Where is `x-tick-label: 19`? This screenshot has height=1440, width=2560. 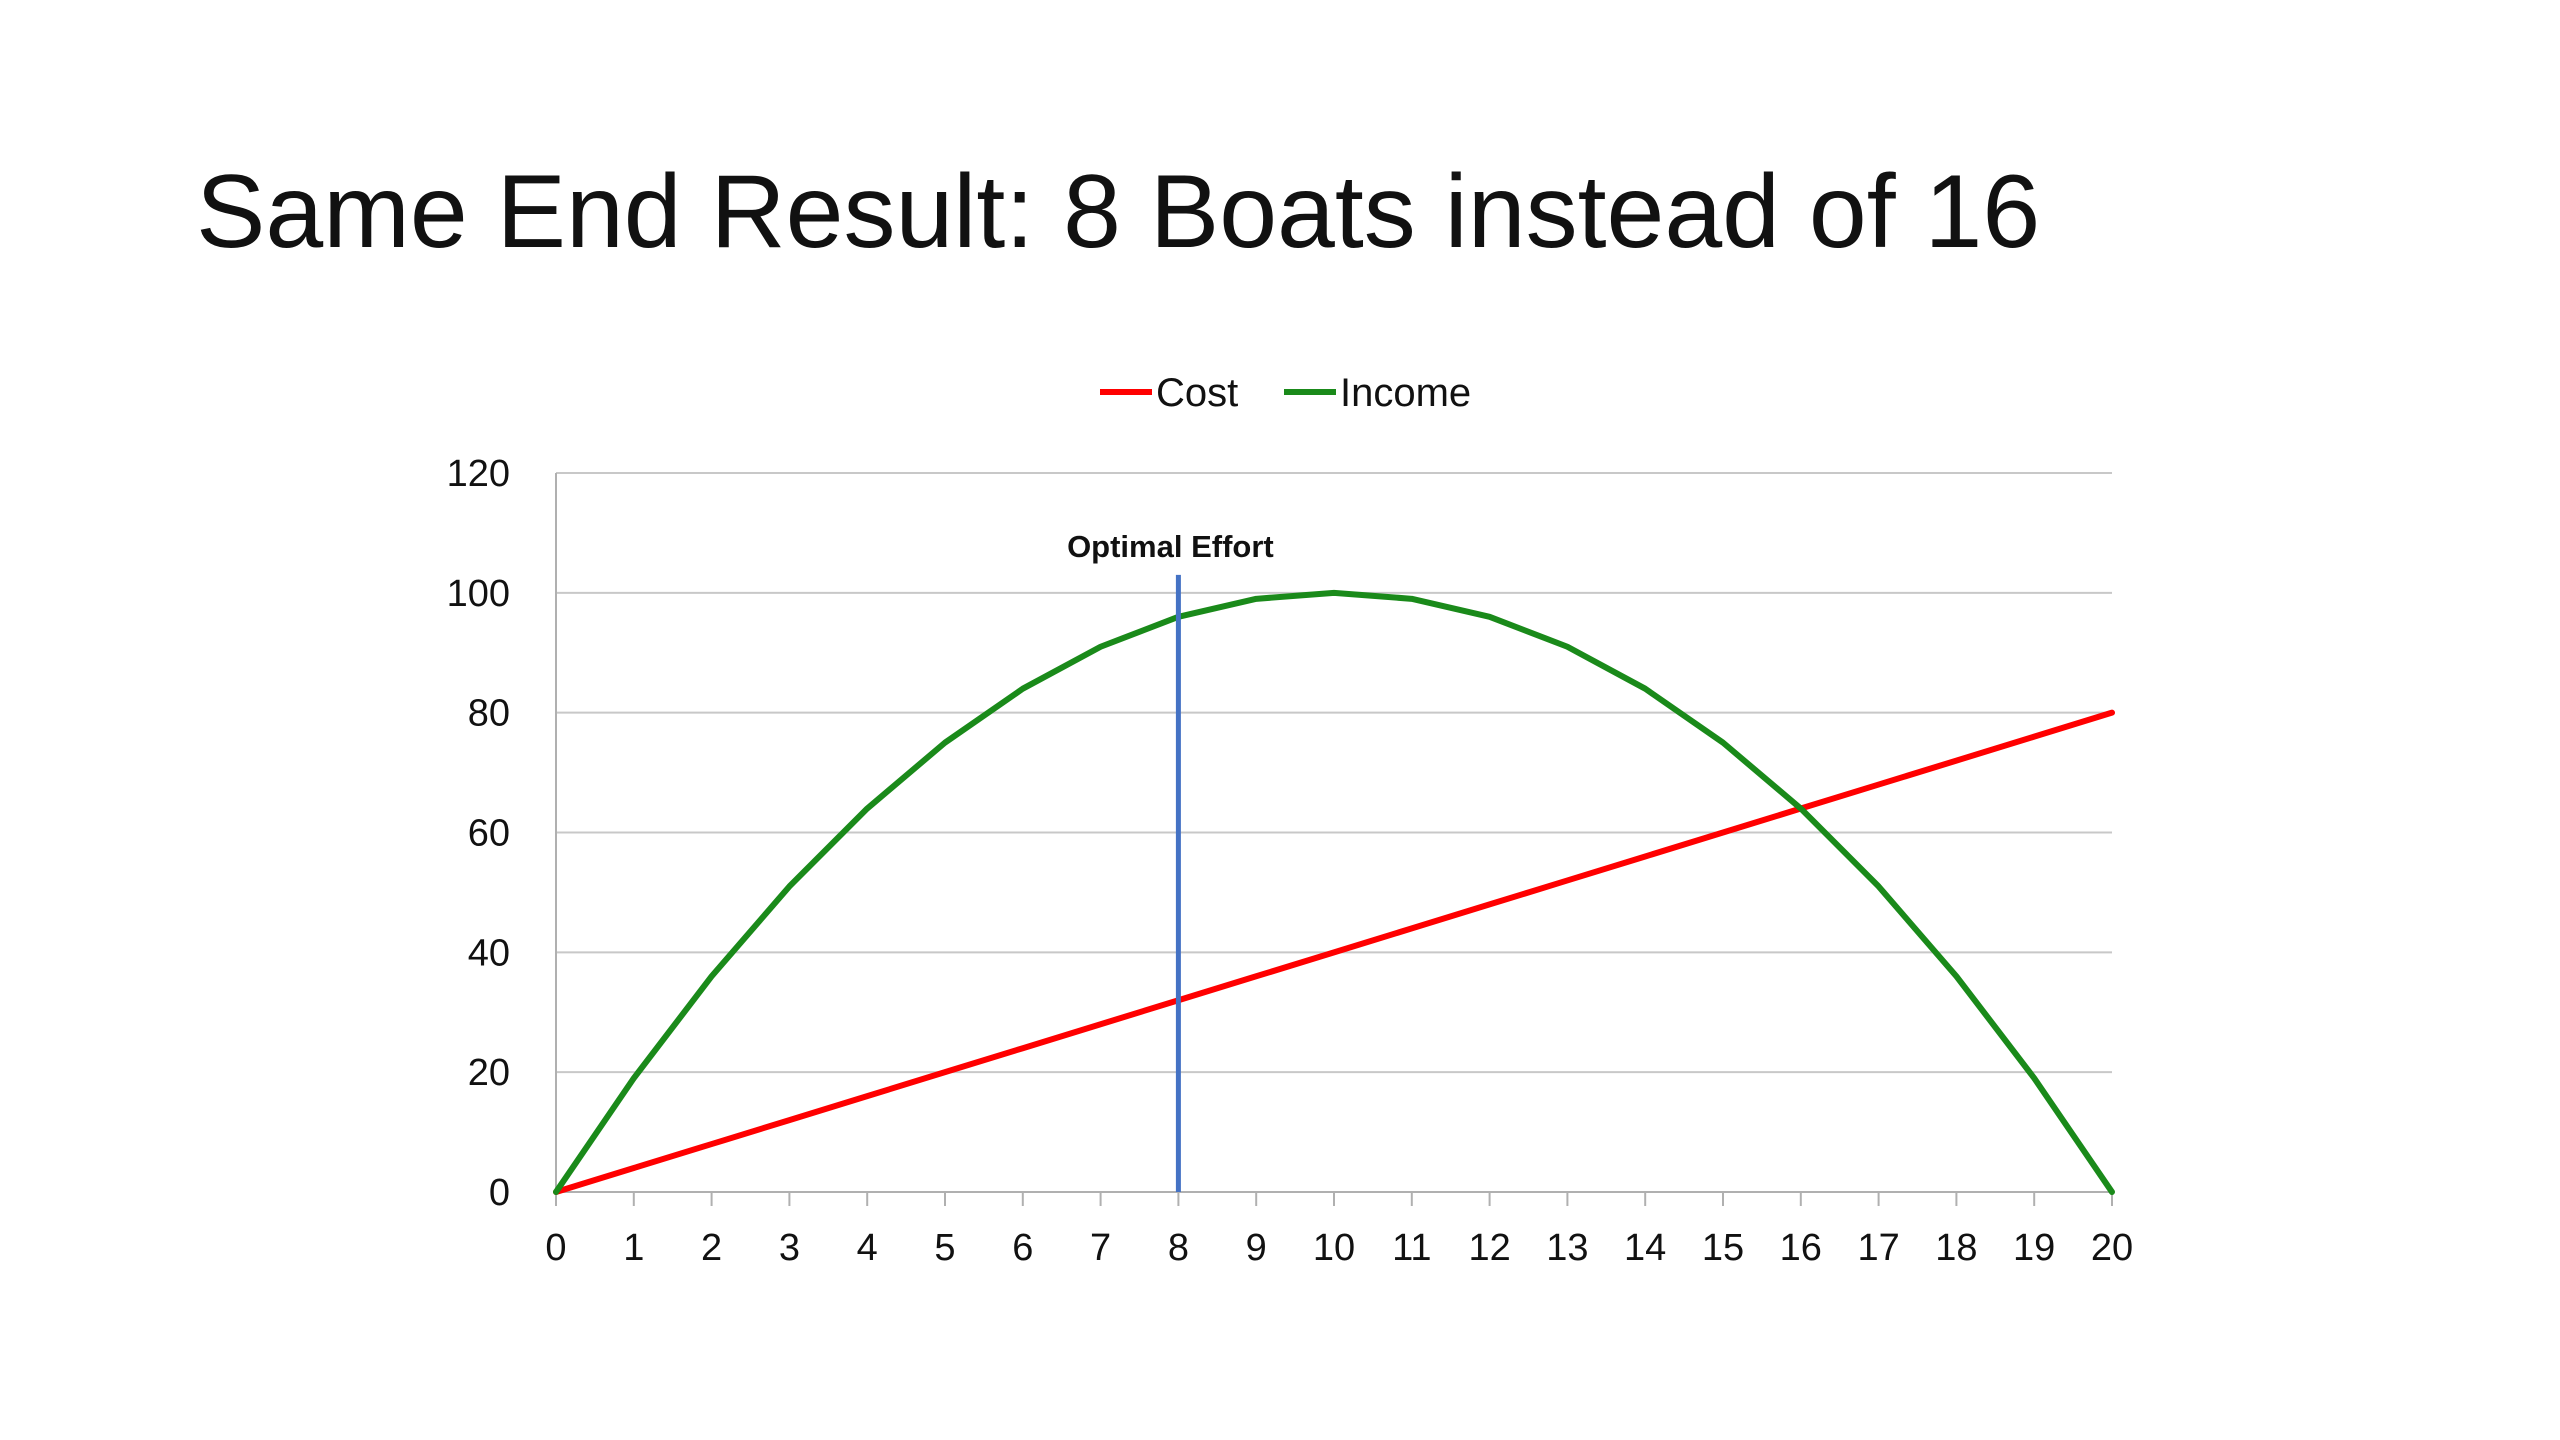
x-tick-label: 19 is located at coordinates (2034, 1248).